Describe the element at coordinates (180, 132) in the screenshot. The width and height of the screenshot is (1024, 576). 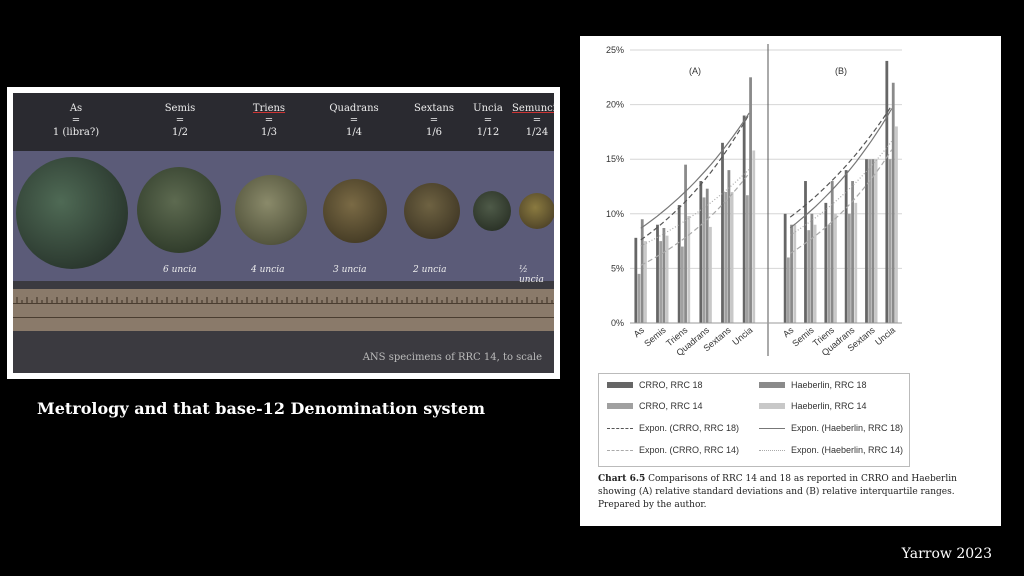
I see `denomination-value: 1/2` at that location.